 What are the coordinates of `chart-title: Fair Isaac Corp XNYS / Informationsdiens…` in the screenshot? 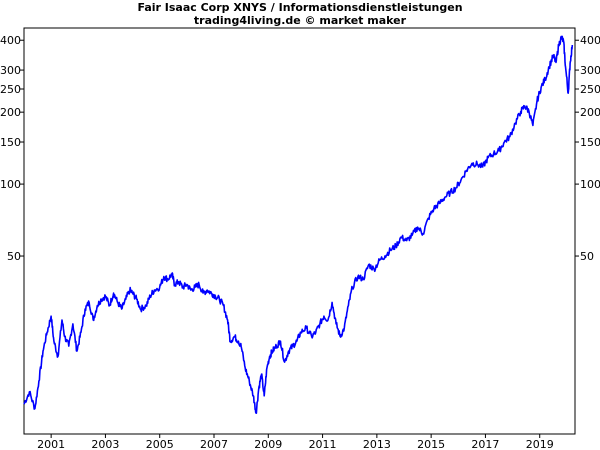 It's located at (299, 7).